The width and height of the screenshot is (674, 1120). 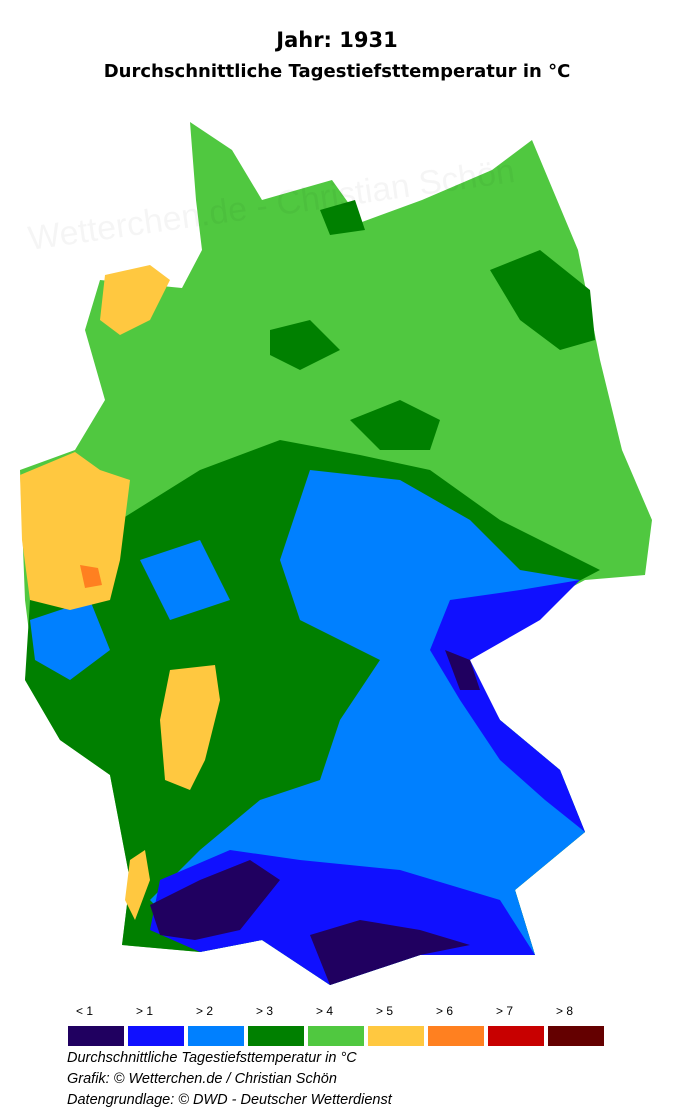 I want to click on legend-item: > 4, so click(x=336, y=1025).